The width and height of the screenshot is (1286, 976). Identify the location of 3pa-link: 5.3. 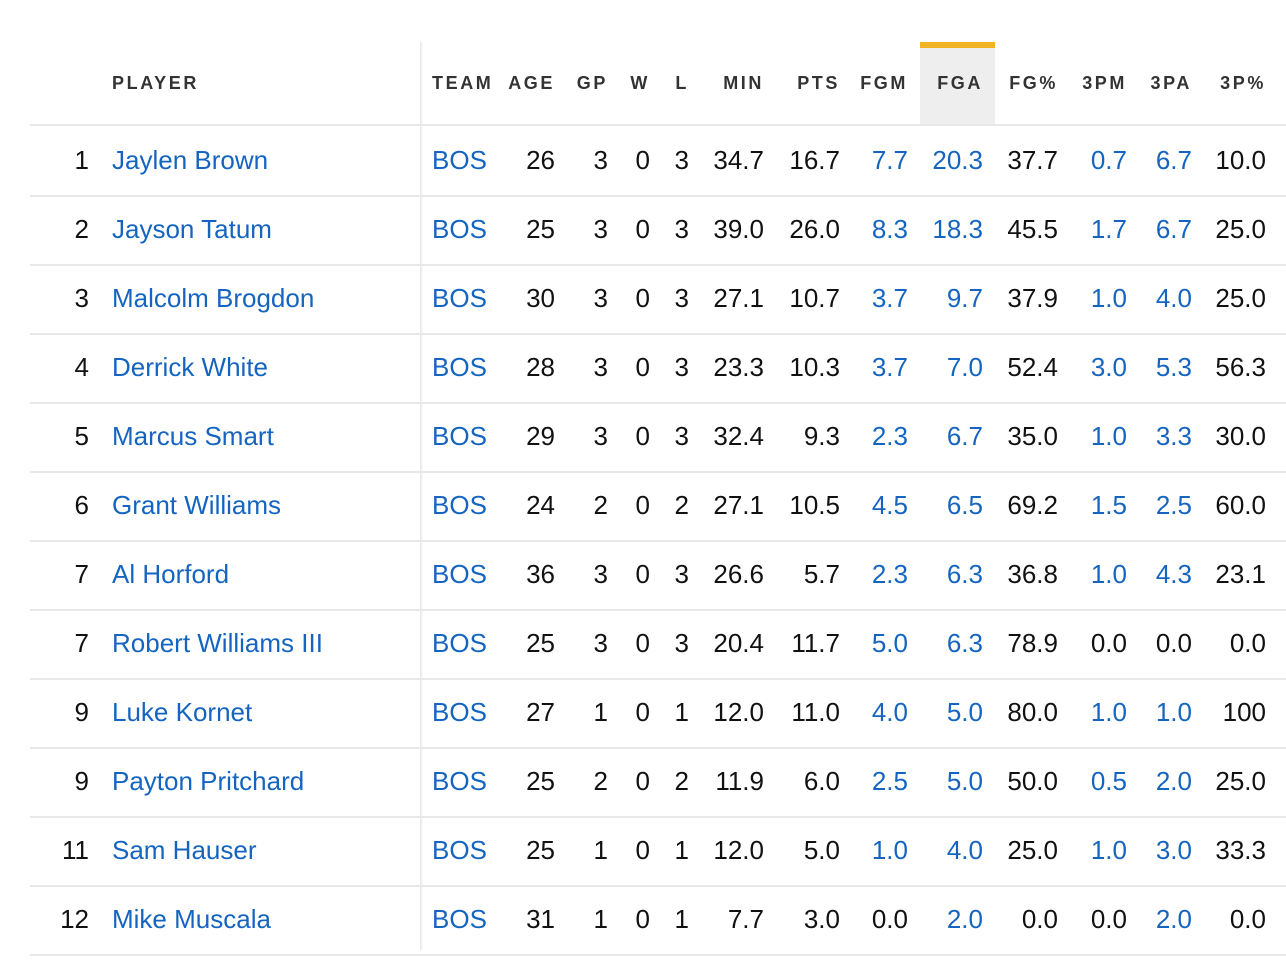
(1173, 367).